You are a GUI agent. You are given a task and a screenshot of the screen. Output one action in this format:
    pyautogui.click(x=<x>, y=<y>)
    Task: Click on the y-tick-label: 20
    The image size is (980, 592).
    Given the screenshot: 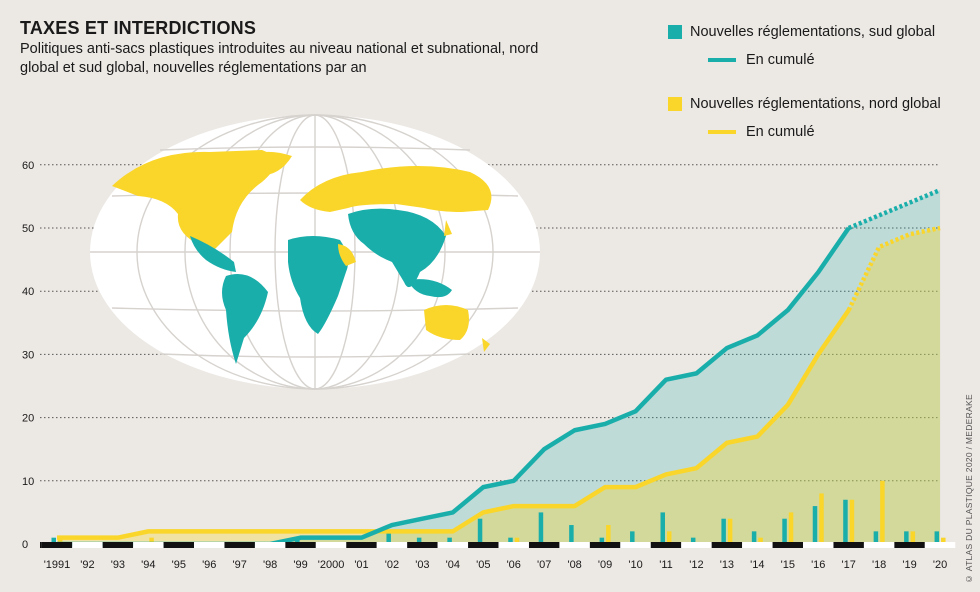 What is the action you would take?
    pyautogui.click(x=28, y=419)
    